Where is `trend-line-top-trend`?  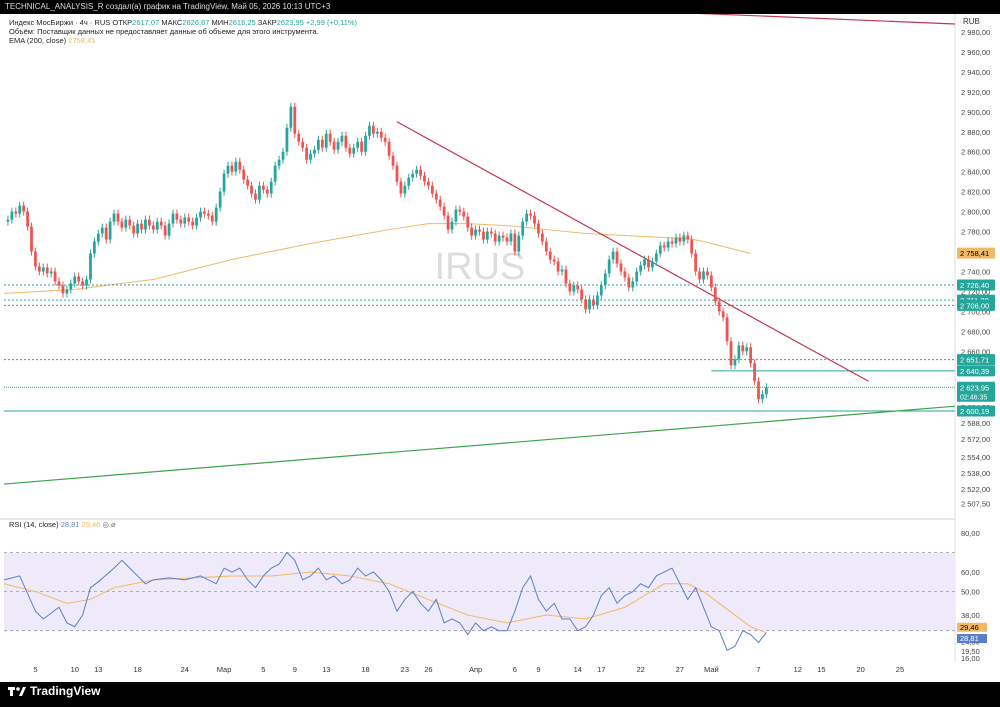 trend-line-top-trend is located at coordinates (810, 19).